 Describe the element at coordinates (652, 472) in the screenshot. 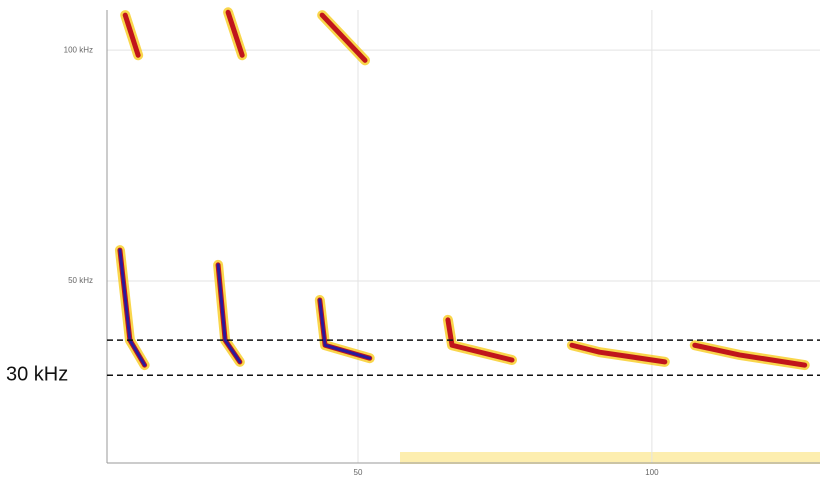

I see `x-tick-label: 100` at that location.